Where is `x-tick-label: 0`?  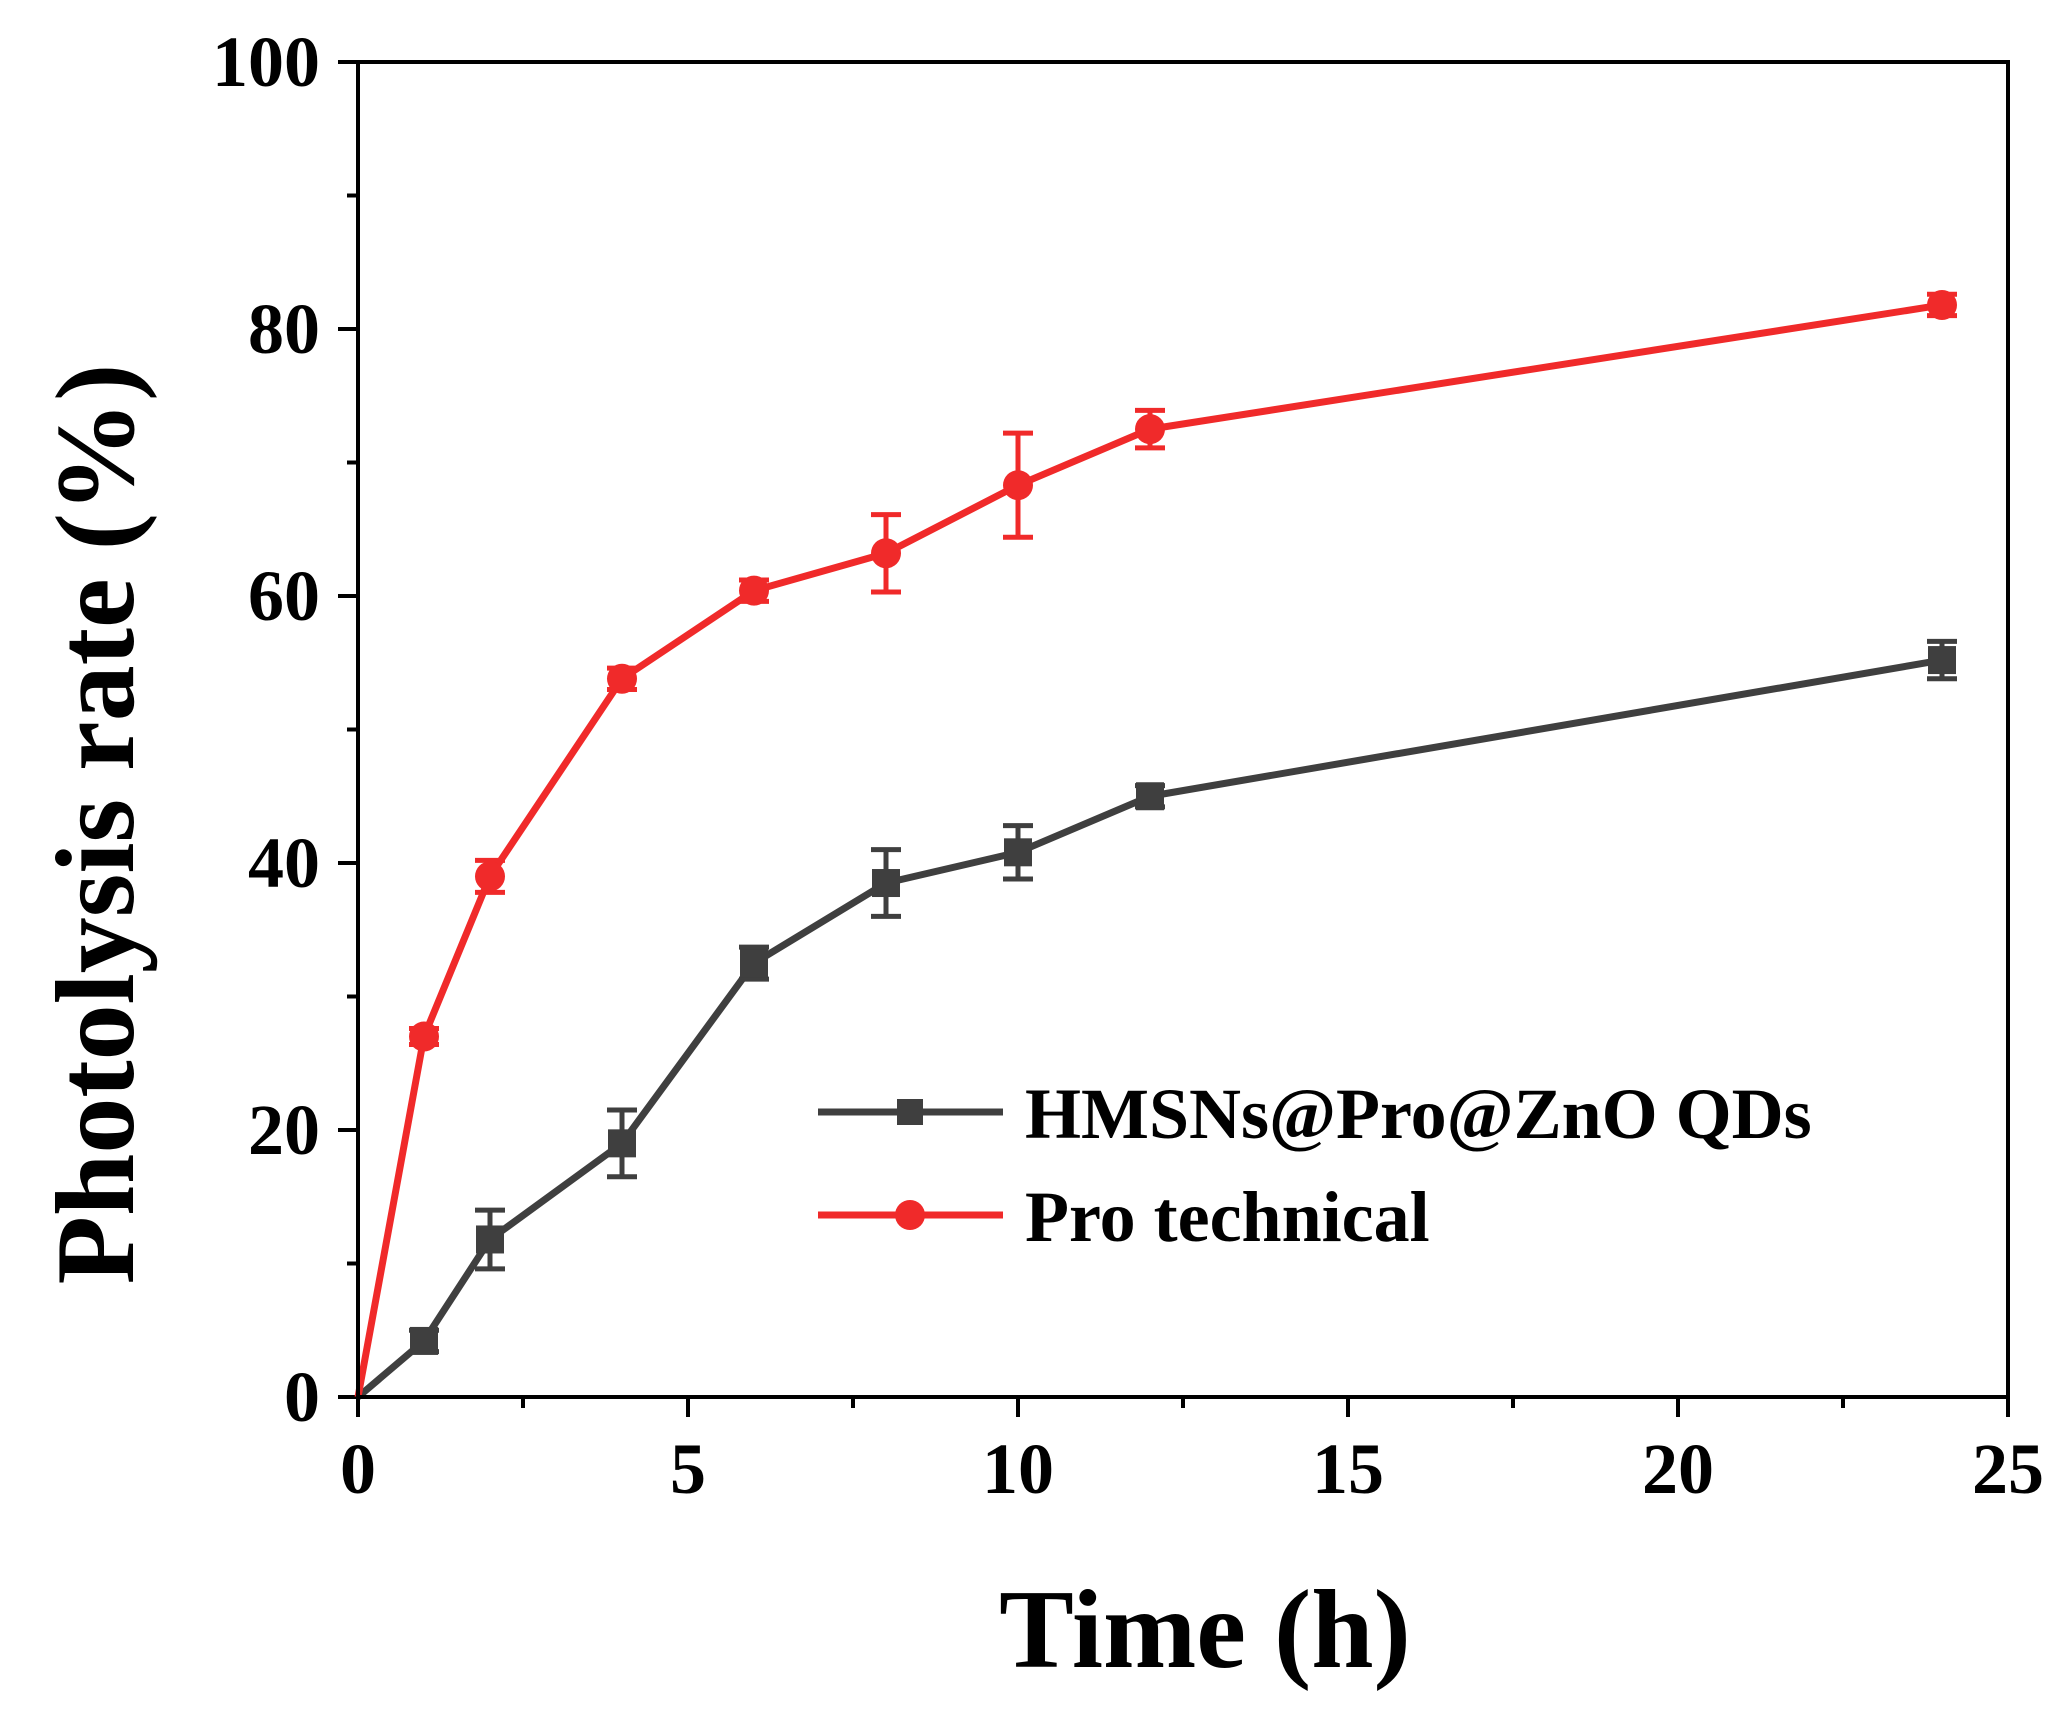
x-tick-label: 0 is located at coordinates (358, 1469).